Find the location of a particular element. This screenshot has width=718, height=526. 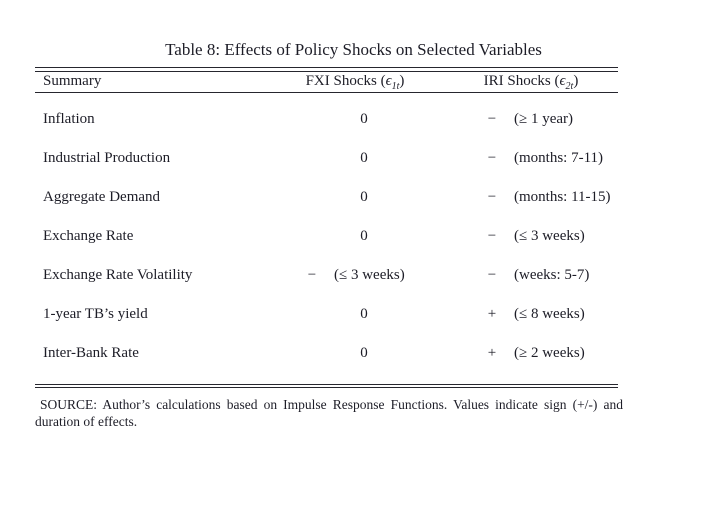

header-summary: Summary is located at coordinates (72, 81).